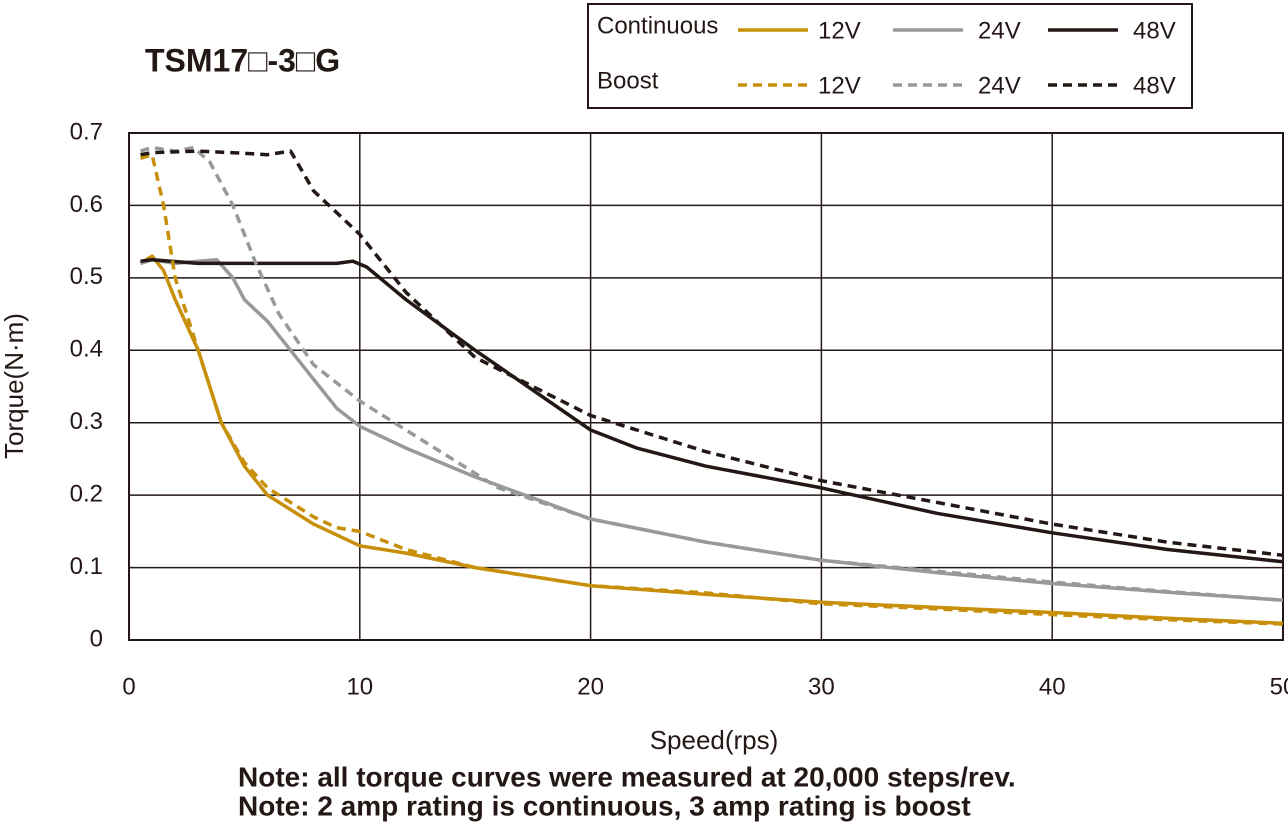 This screenshot has width=1288, height=828. Describe the element at coordinates (86, 421) in the screenshot. I see `y-tick-label: 0.3` at that location.